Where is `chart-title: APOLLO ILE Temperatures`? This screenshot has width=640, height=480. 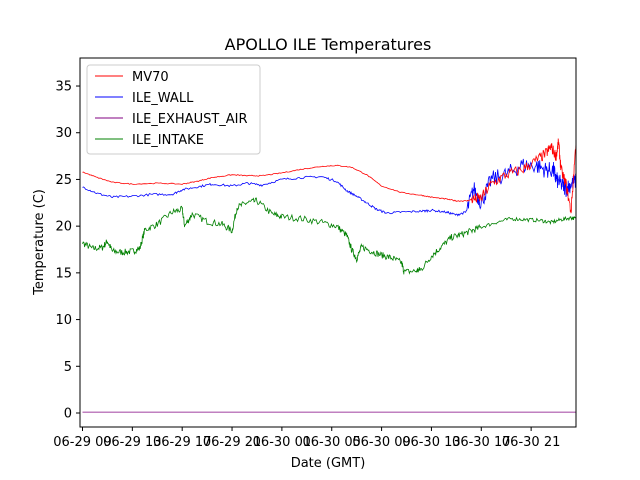 chart-title: APOLLO ILE Temperatures is located at coordinates (328, 44).